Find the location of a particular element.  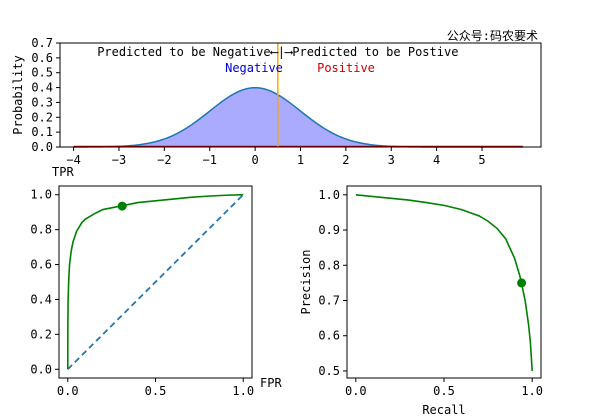

pr-marker is located at coordinates (522, 283).